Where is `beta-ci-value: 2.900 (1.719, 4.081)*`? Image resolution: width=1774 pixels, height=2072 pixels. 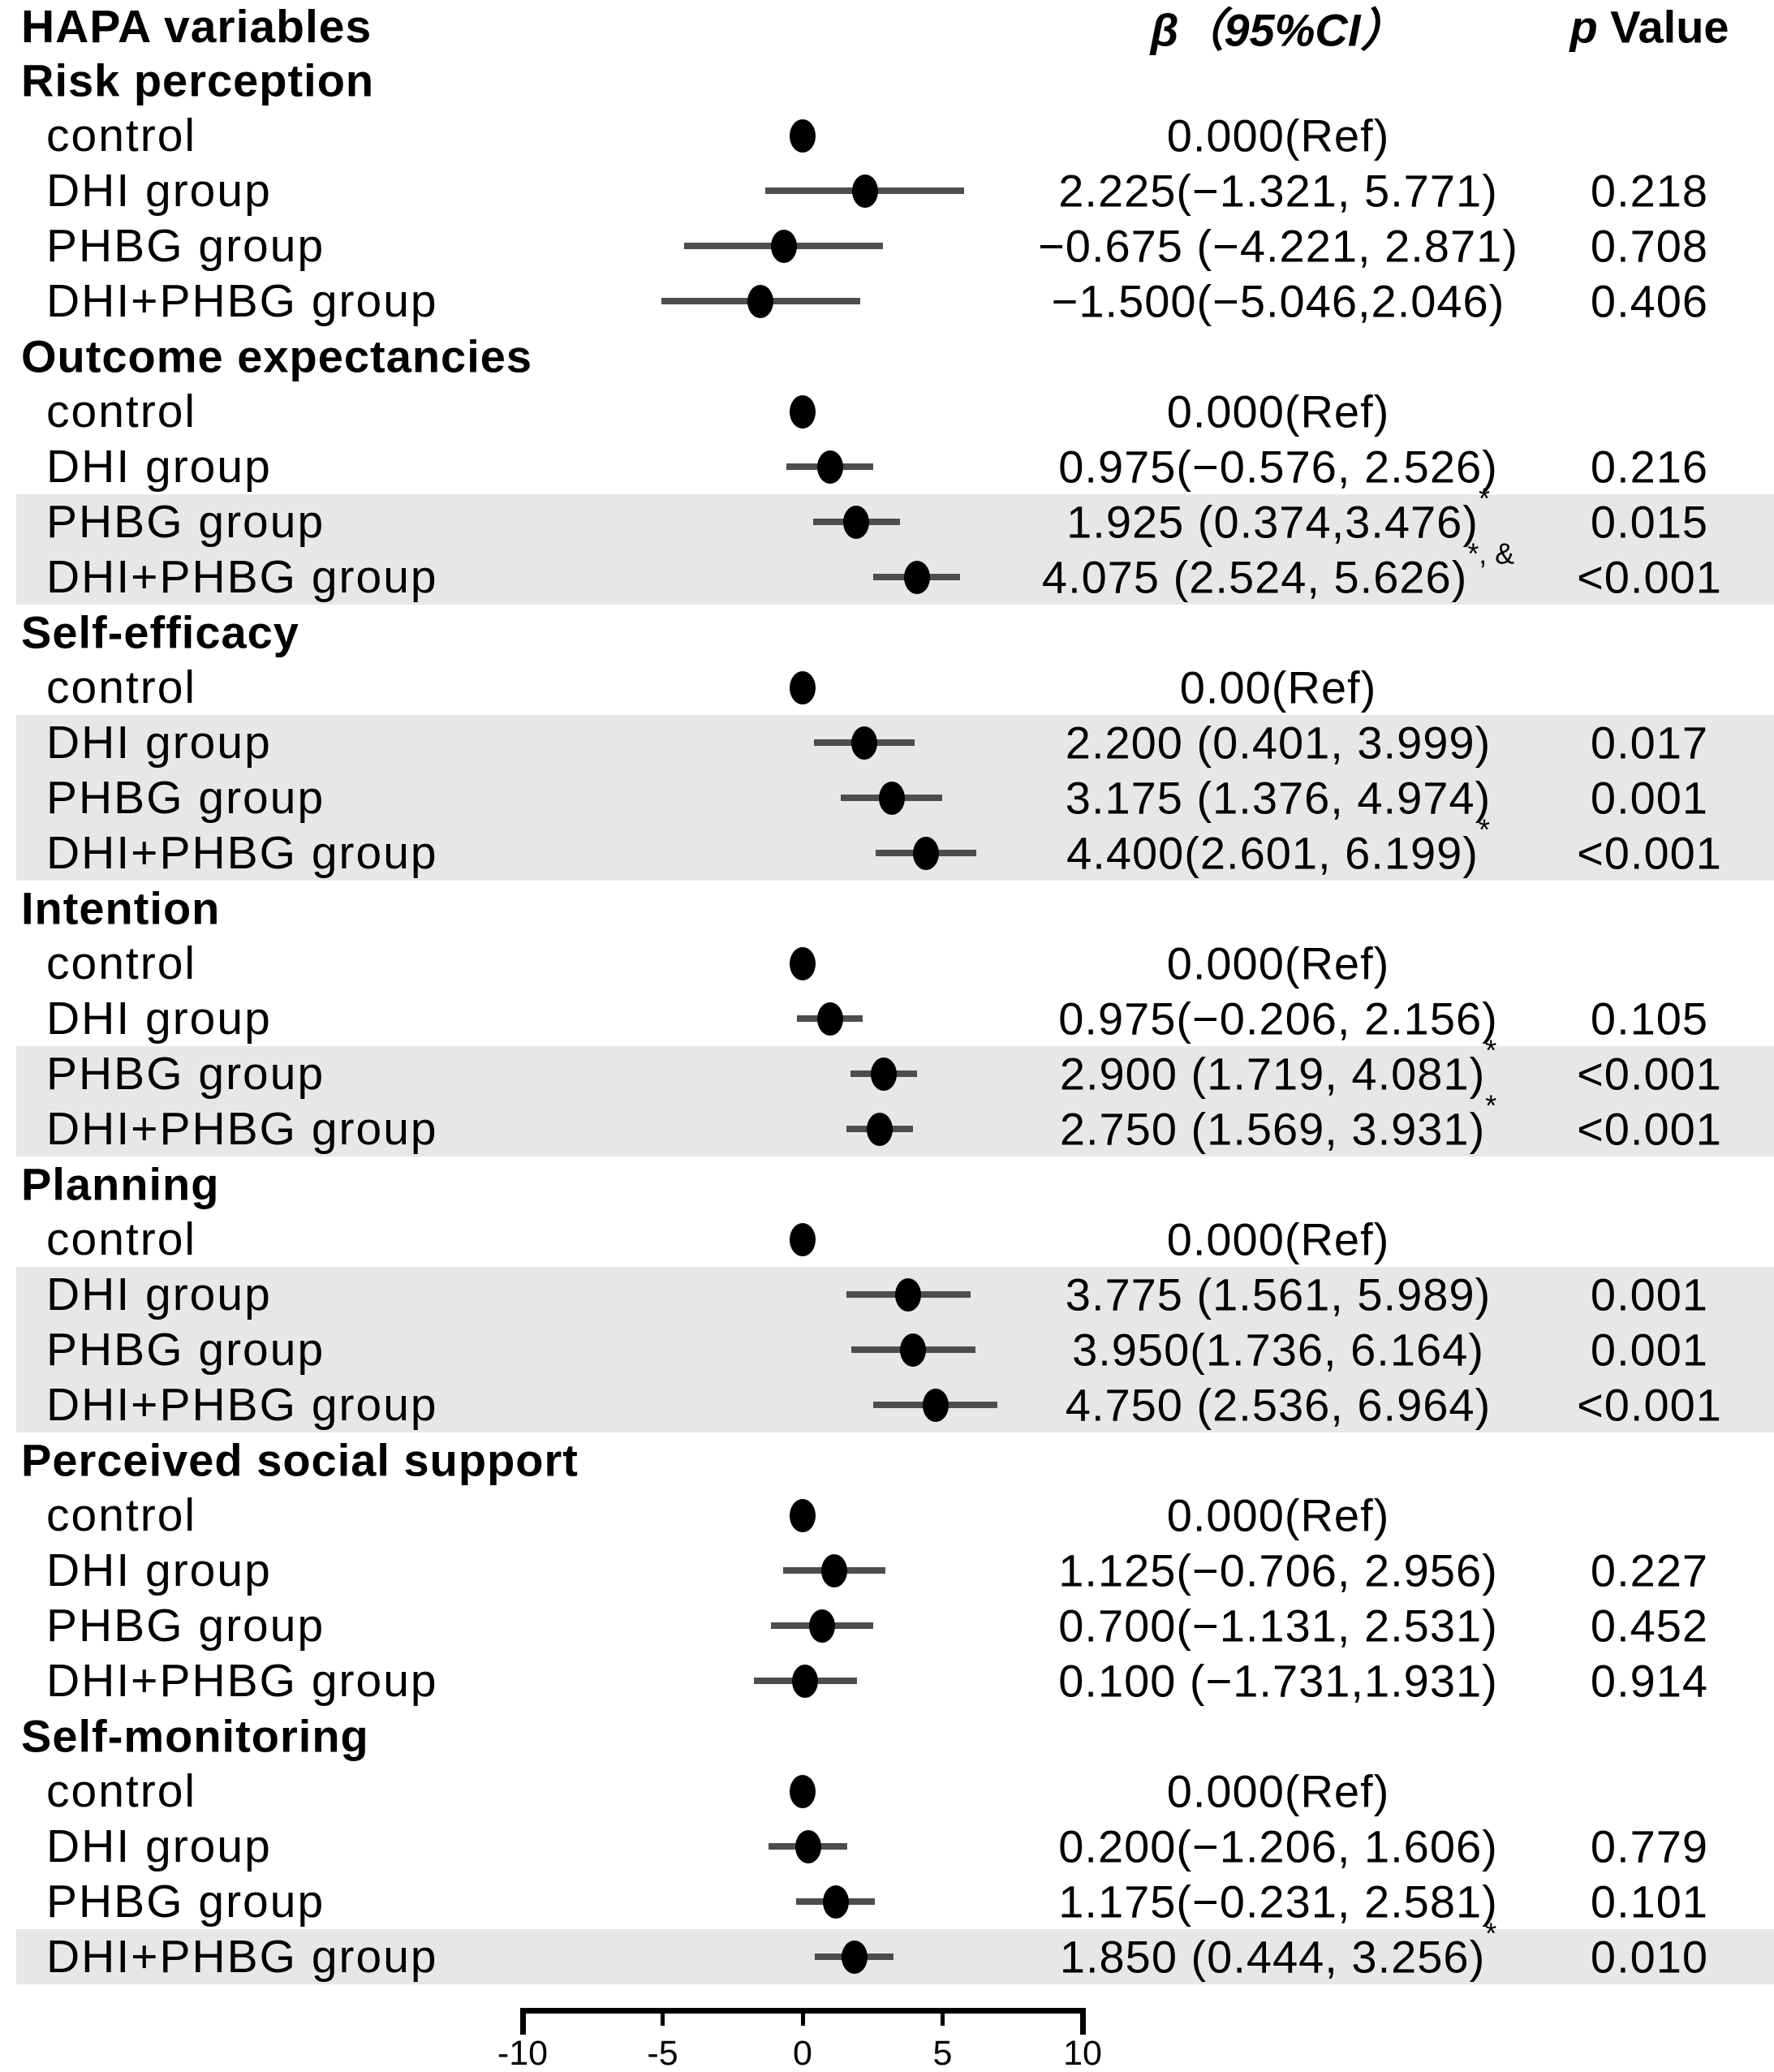
beta-ci-value: 2.900 (1.719, 4.081)* is located at coordinates (1278, 1068).